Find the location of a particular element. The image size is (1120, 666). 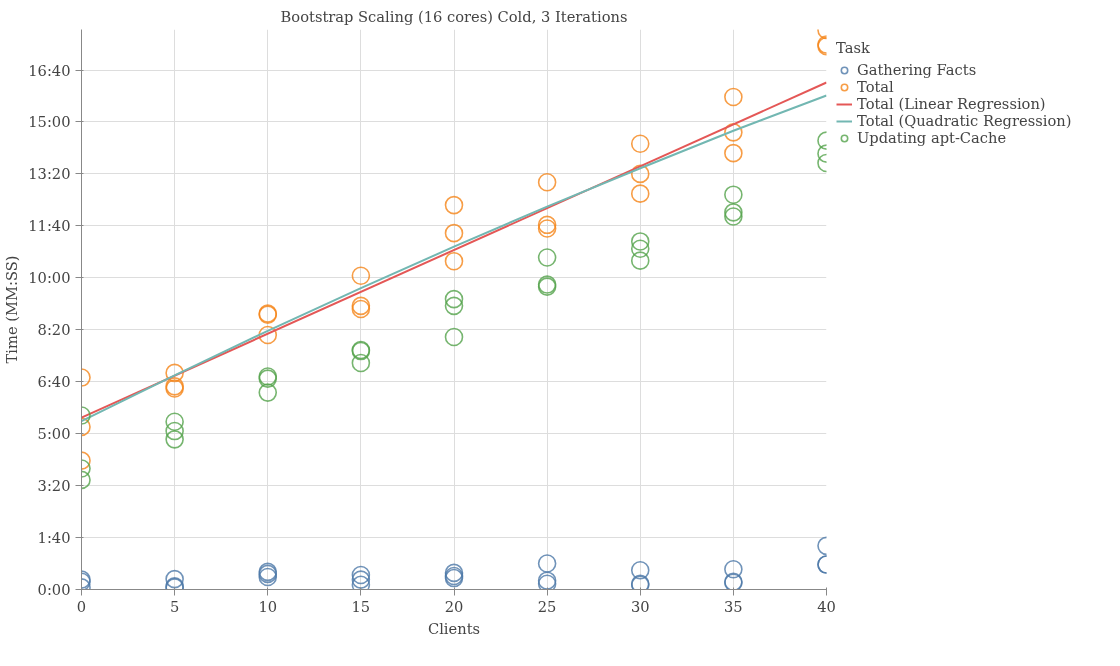

chart-title: Bootstrap Scaling (16 cores) Cold, 3 Iterations is located at coordinates (454, 16).